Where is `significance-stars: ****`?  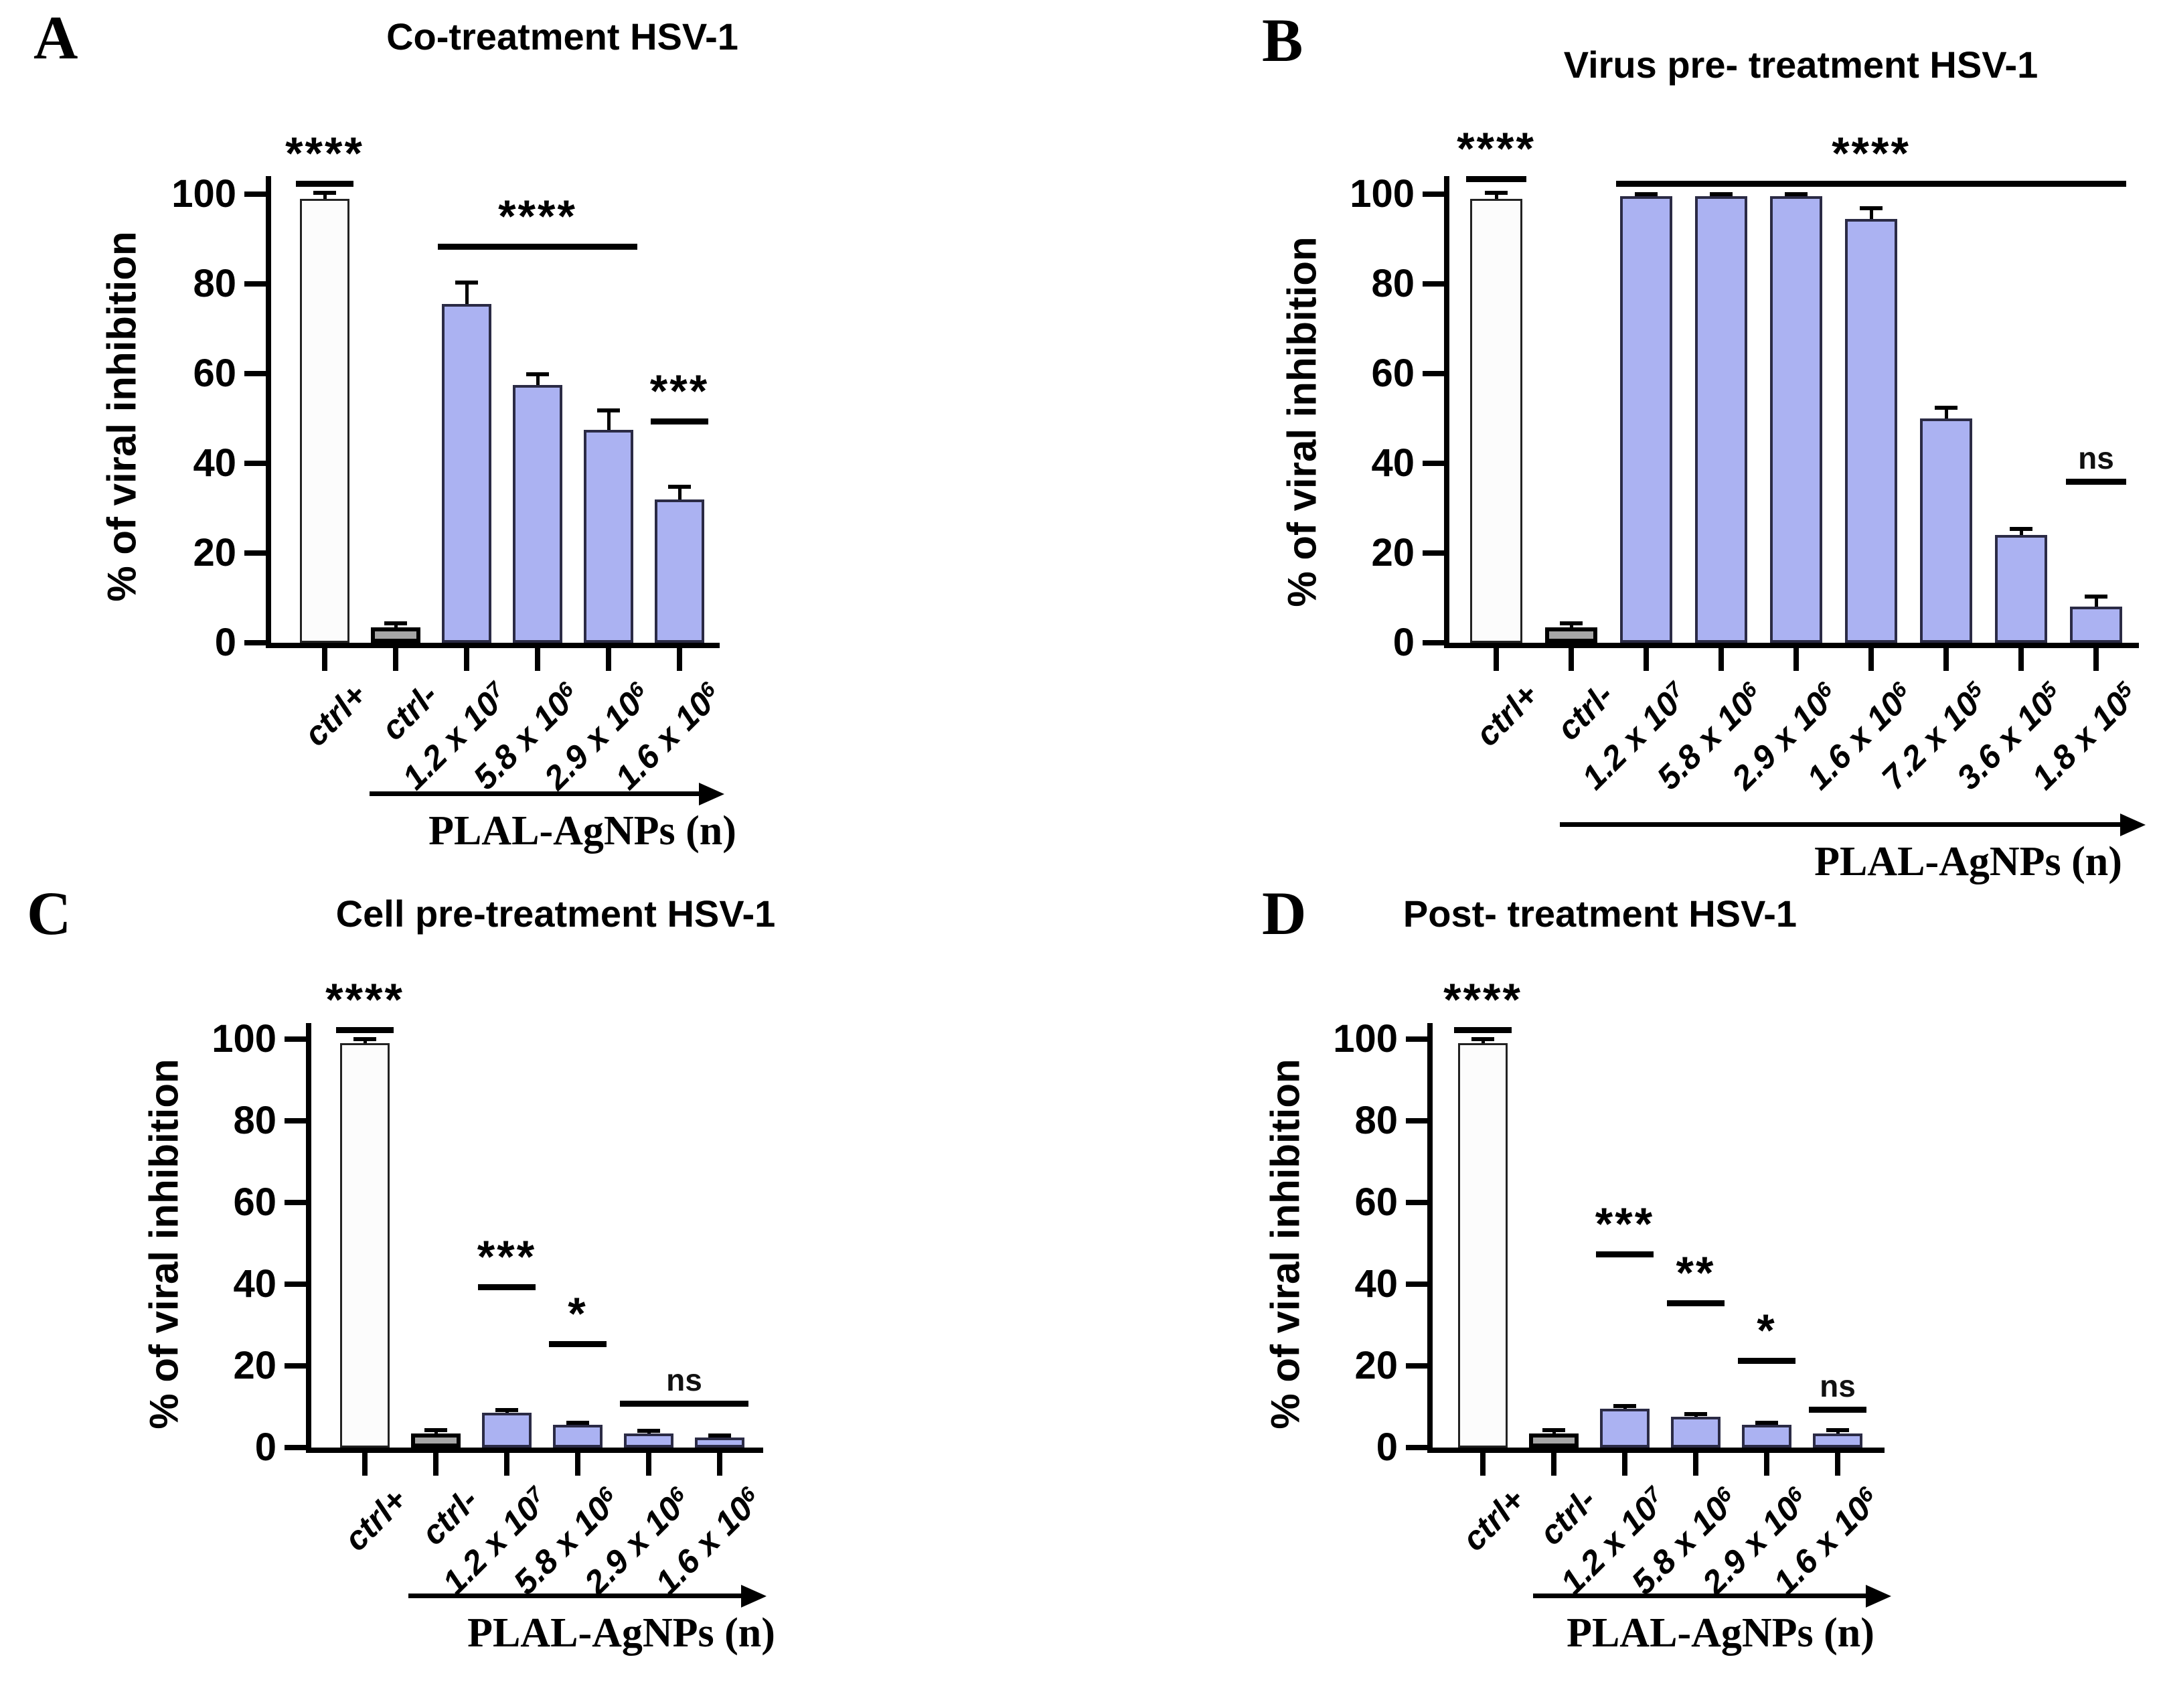
significance-stars: **** is located at coordinates (1872, 153).